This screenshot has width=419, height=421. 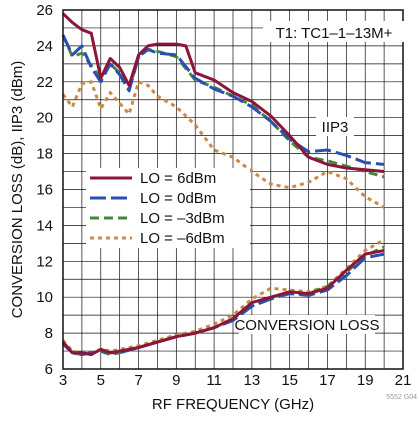 I want to click on part-label-background, so click(x=334, y=31).